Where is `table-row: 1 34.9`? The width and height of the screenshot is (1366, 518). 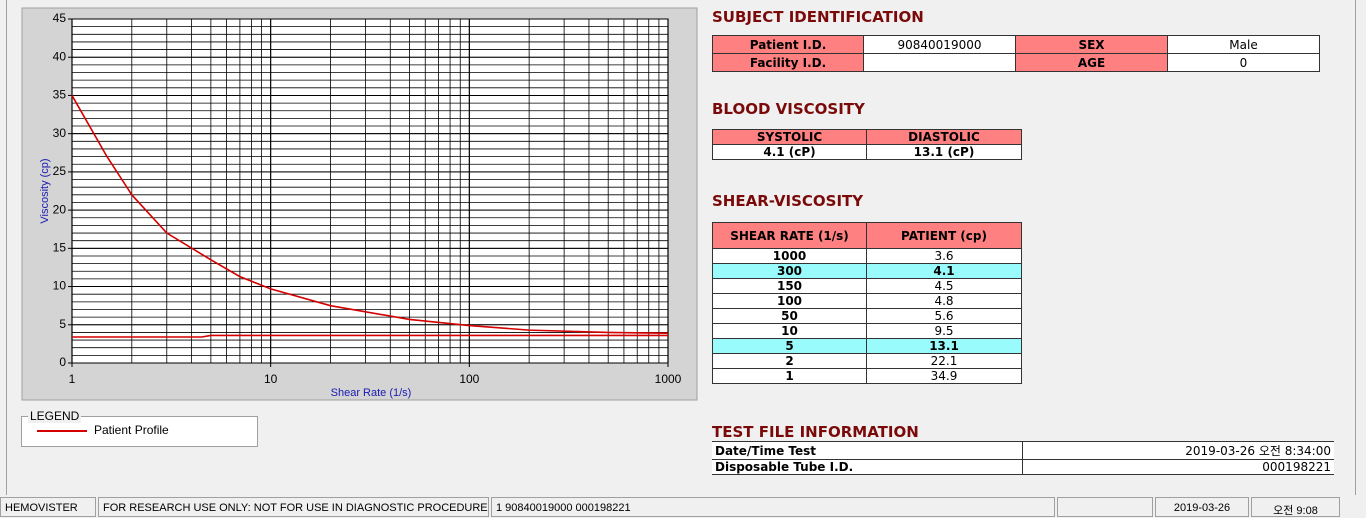 table-row: 1 34.9 is located at coordinates (867, 376).